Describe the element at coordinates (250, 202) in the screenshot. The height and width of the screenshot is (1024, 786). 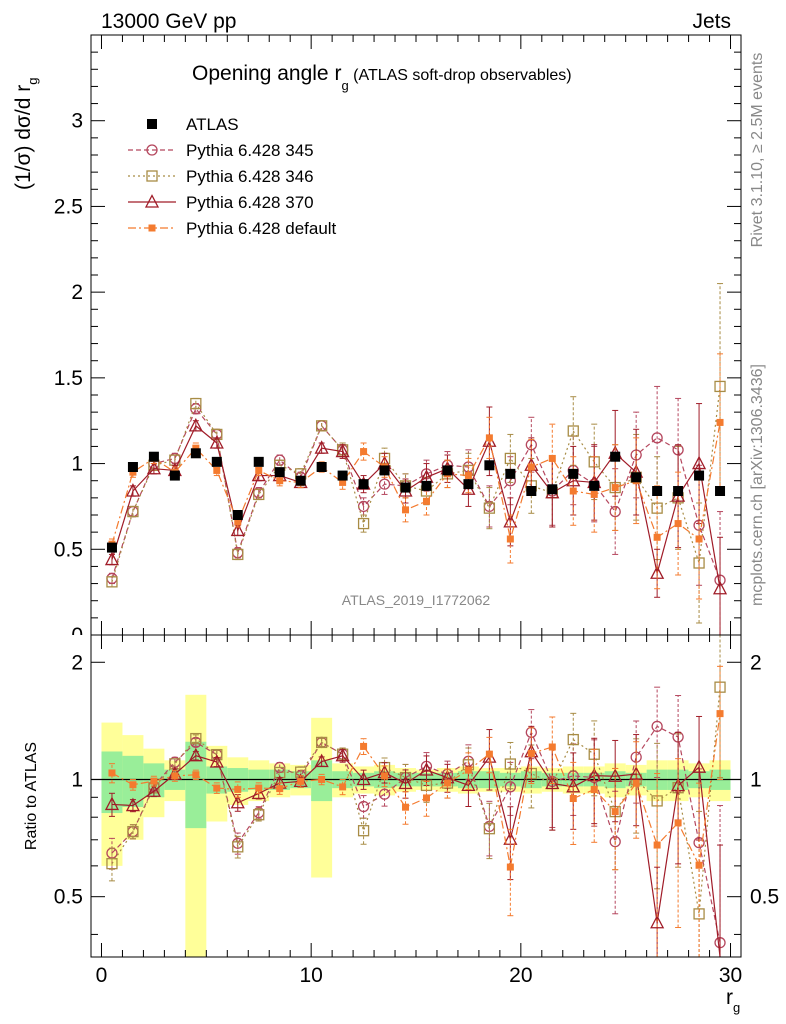
I see `legend-label: Pythia 6.428 370` at that location.